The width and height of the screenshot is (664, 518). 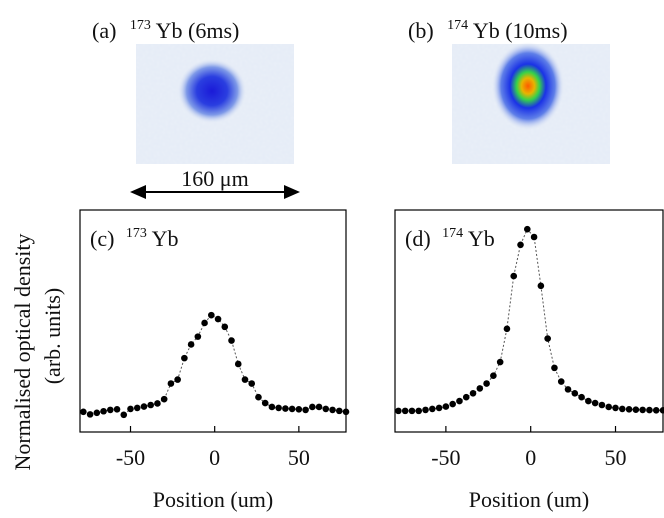 I want to click on panel-c-isotope: 173, so click(x=136, y=233).